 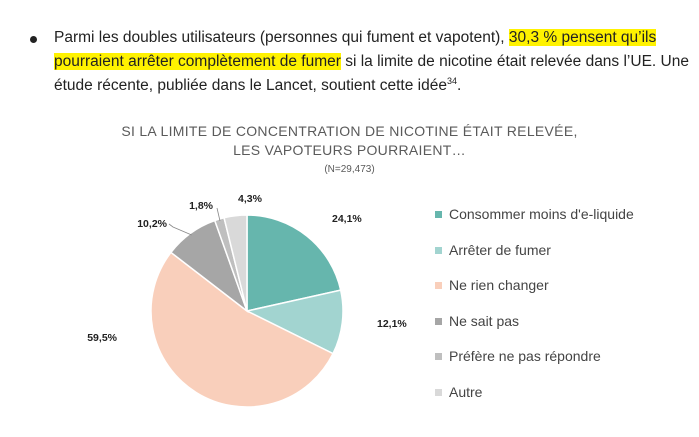 What do you see at coordinates (484, 320) in the screenshot?
I see `legend-label: Ne sait pas` at bounding box center [484, 320].